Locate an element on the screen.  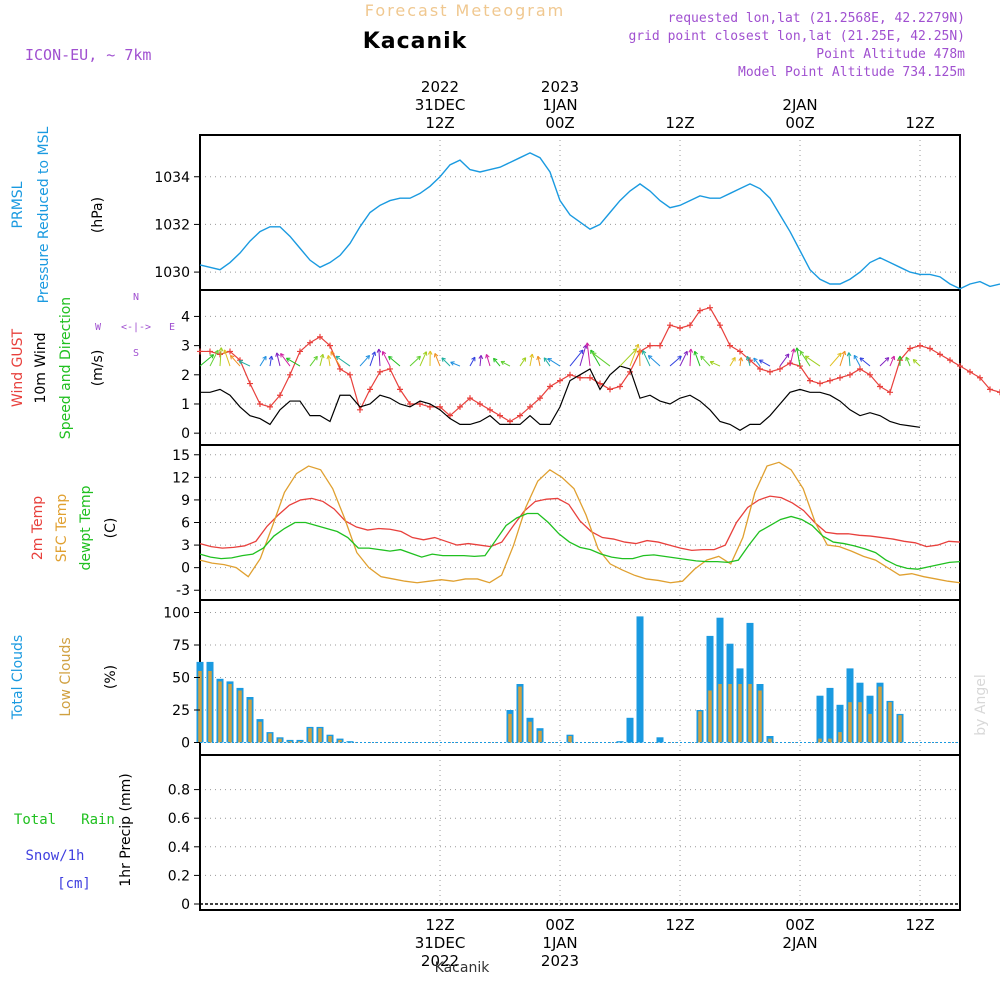
bottom-time-label: 31DEC is located at coordinates (440, 943).